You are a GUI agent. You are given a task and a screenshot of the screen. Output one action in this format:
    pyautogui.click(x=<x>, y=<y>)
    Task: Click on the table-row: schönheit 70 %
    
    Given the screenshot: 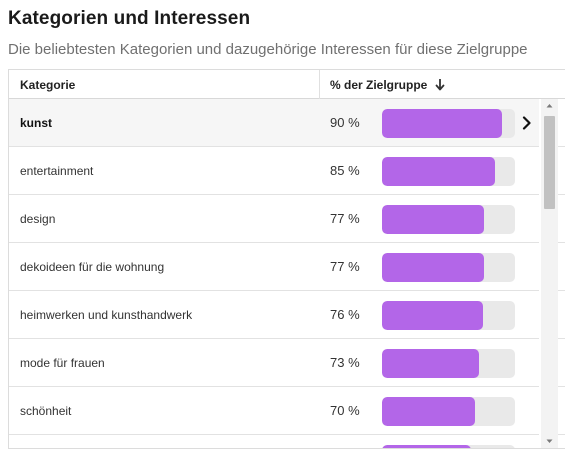 What is the action you would take?
    pyautogui.click(x=274, y=411)
    